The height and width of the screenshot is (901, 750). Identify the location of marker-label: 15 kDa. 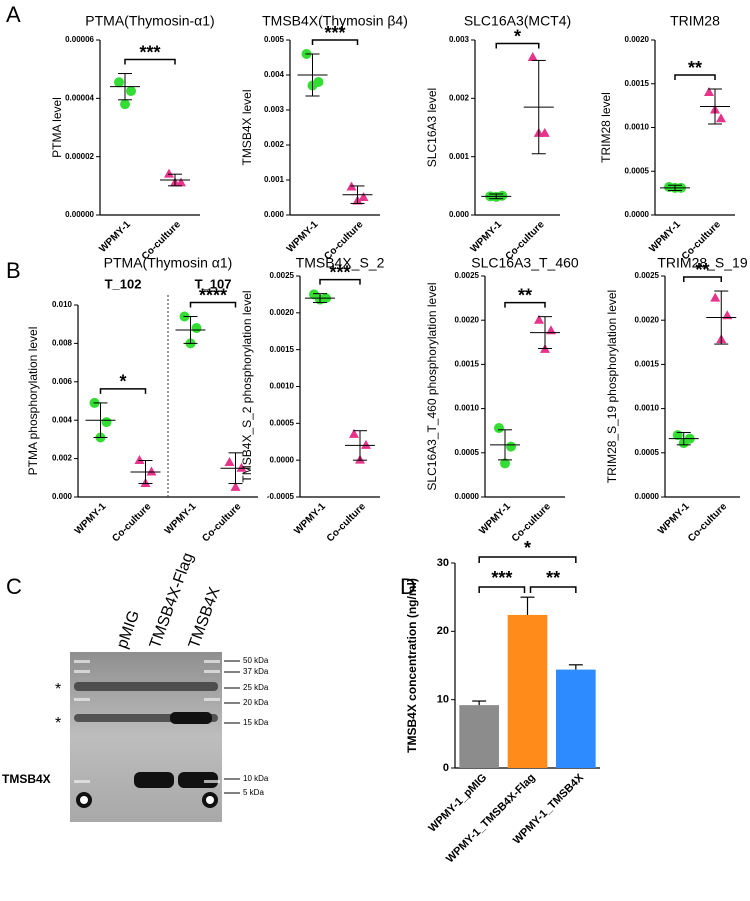
(256, 722).